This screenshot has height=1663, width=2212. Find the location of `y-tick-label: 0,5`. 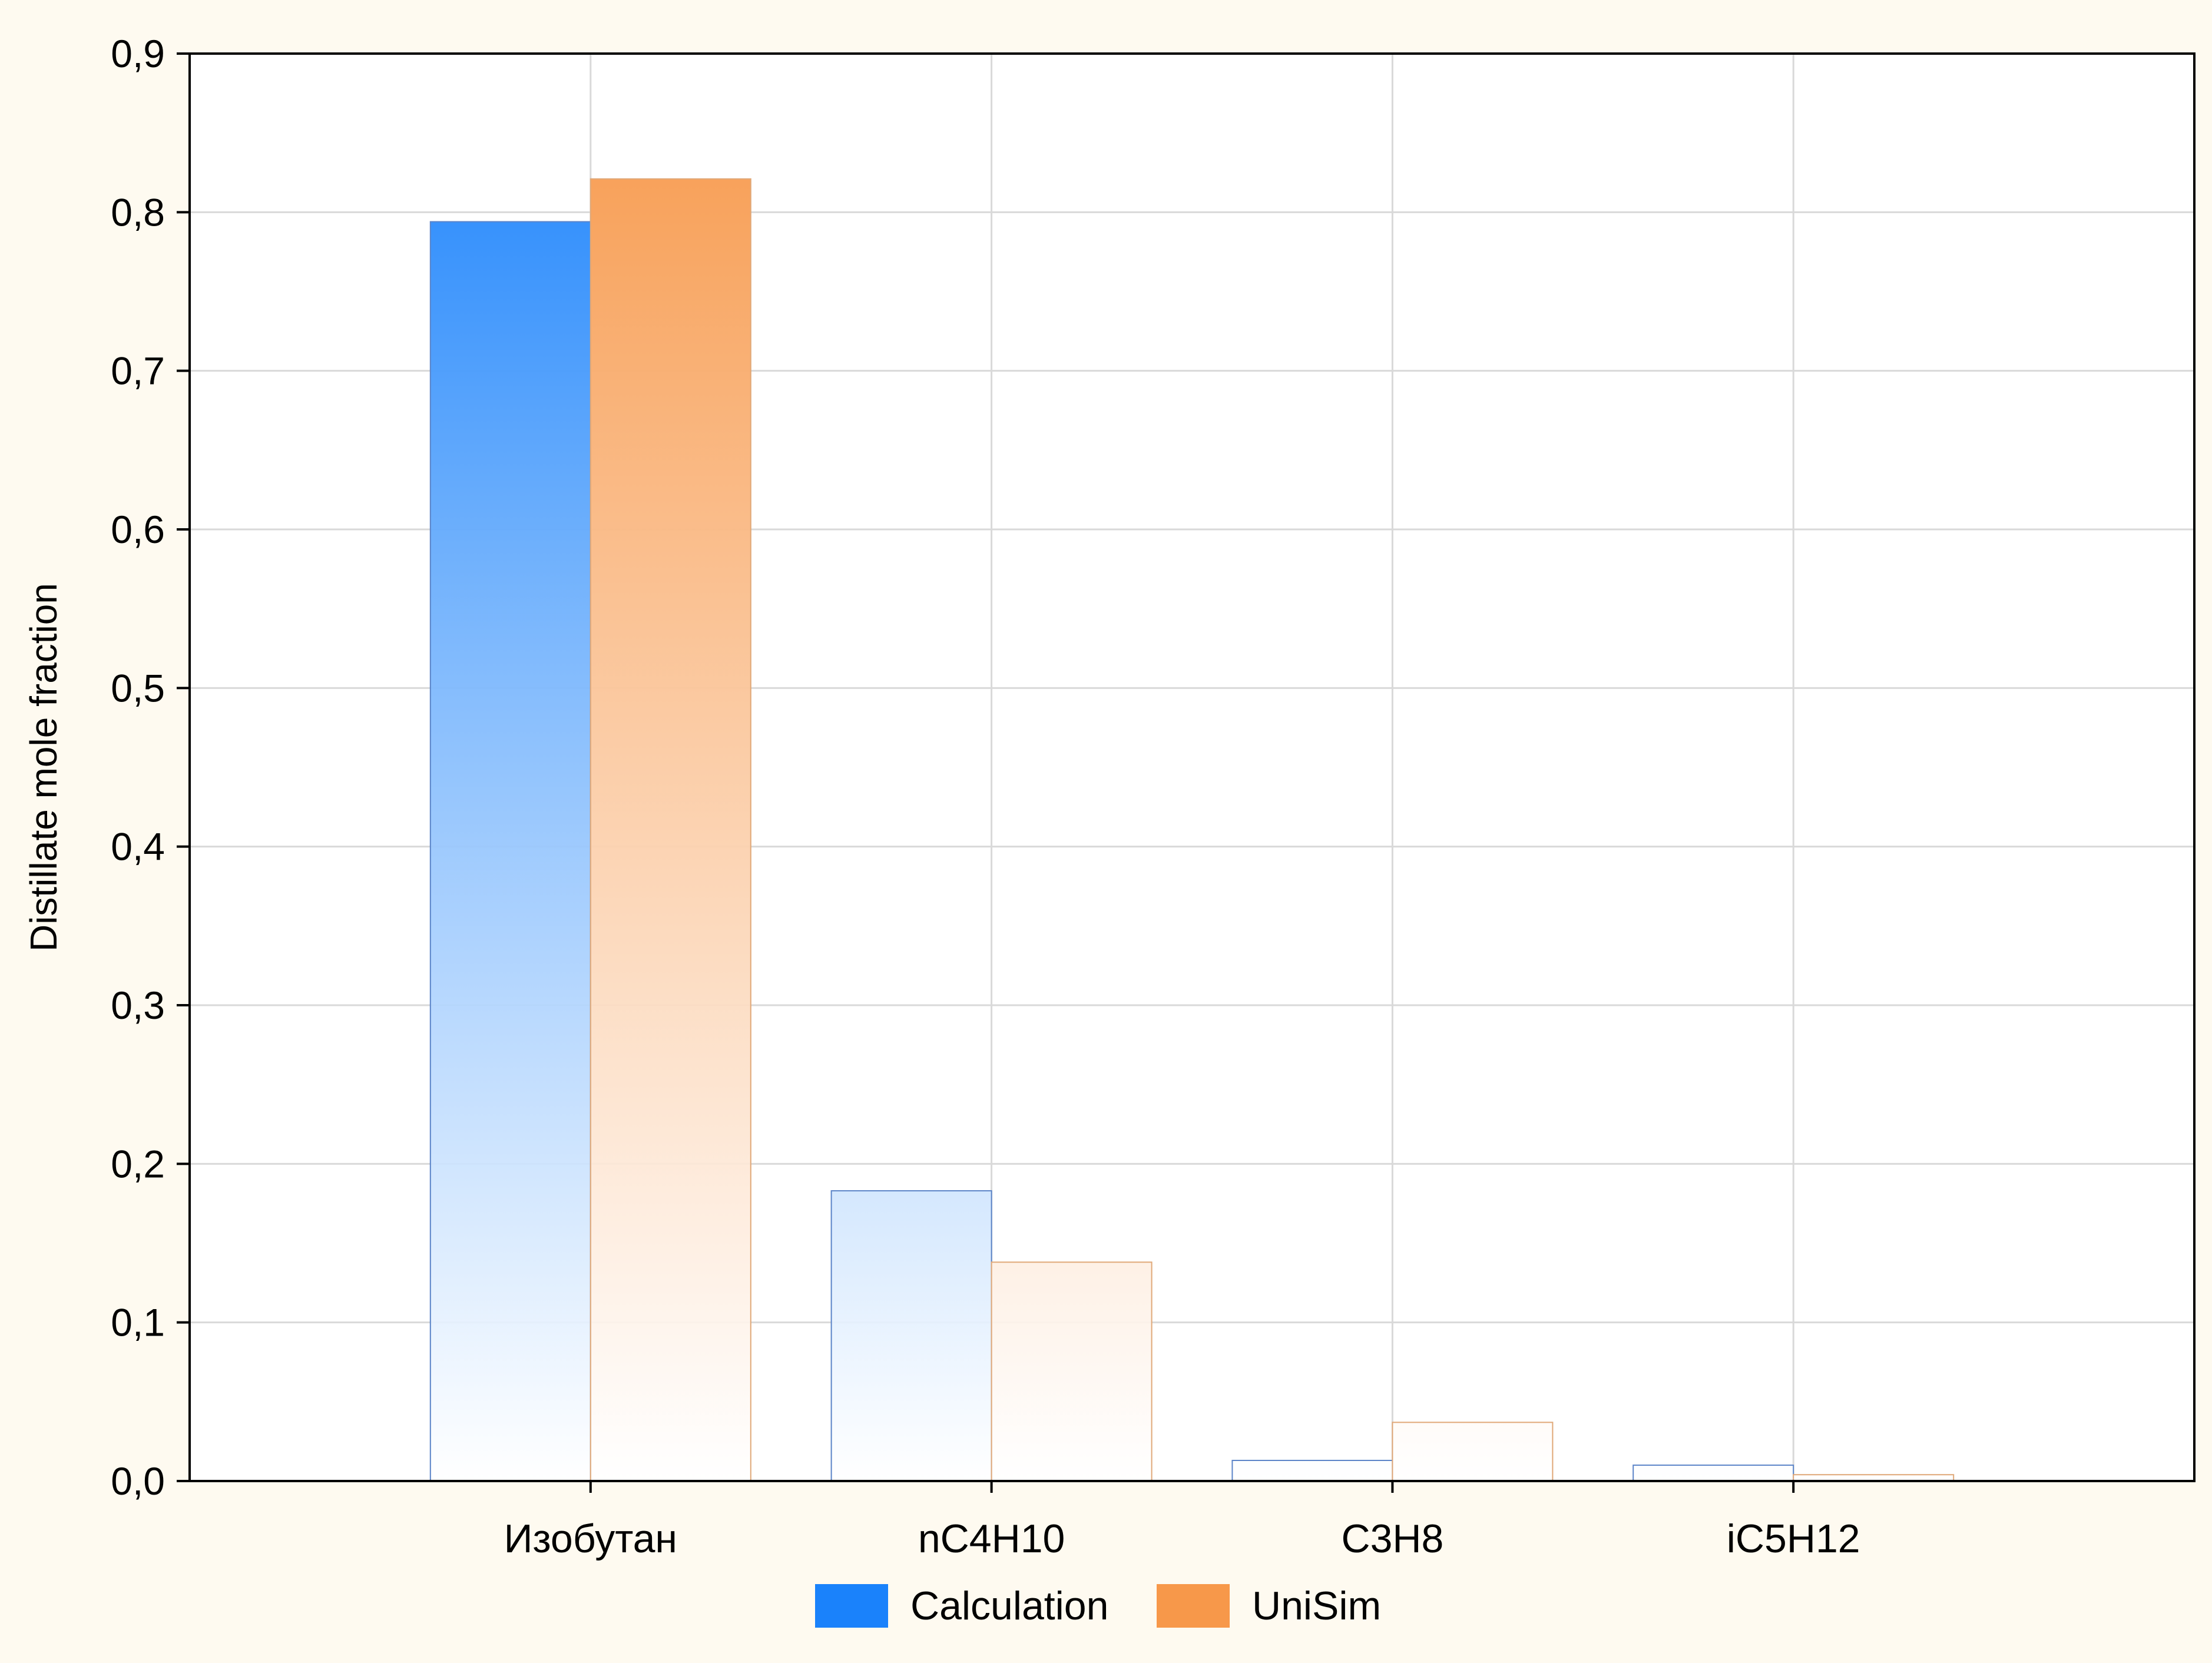

y-tick-label: 0,5 is located at coordinates (138, 688).